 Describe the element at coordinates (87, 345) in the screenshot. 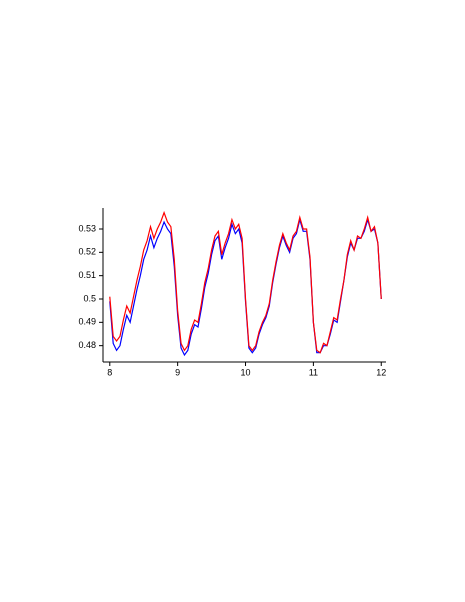

I see `y-tick-label: 0.48` at that location.